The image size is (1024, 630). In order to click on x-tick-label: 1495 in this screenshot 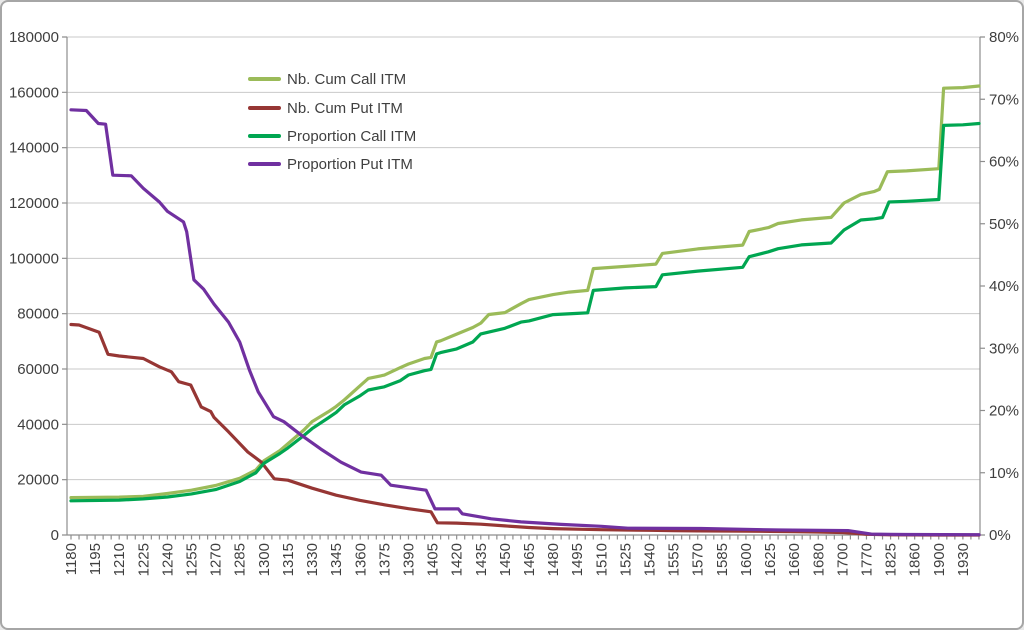, I will do `click(577, 559)`.